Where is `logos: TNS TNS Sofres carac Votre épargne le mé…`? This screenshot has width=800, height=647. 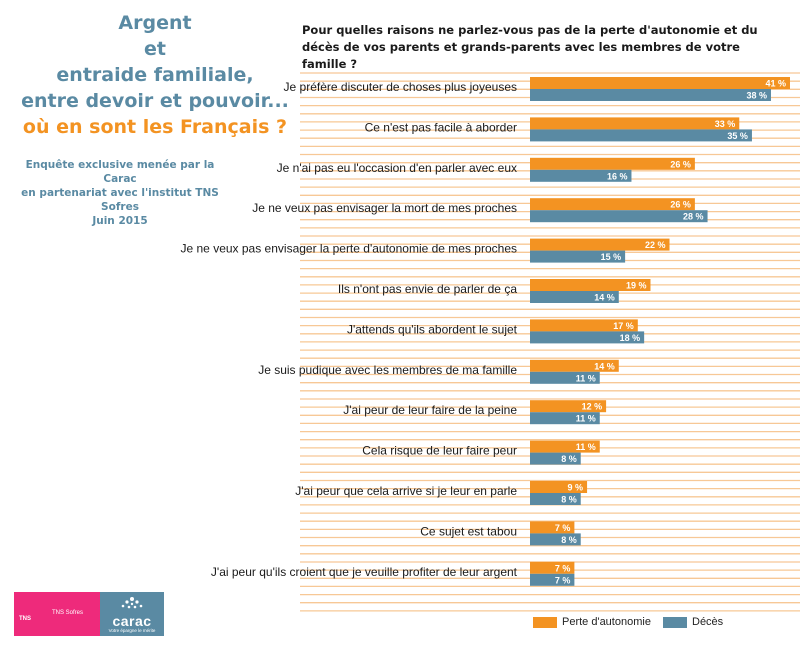 logos: TNS TNS Sofres carac Votre épargne le mé… is located at coordinates (89, 614).